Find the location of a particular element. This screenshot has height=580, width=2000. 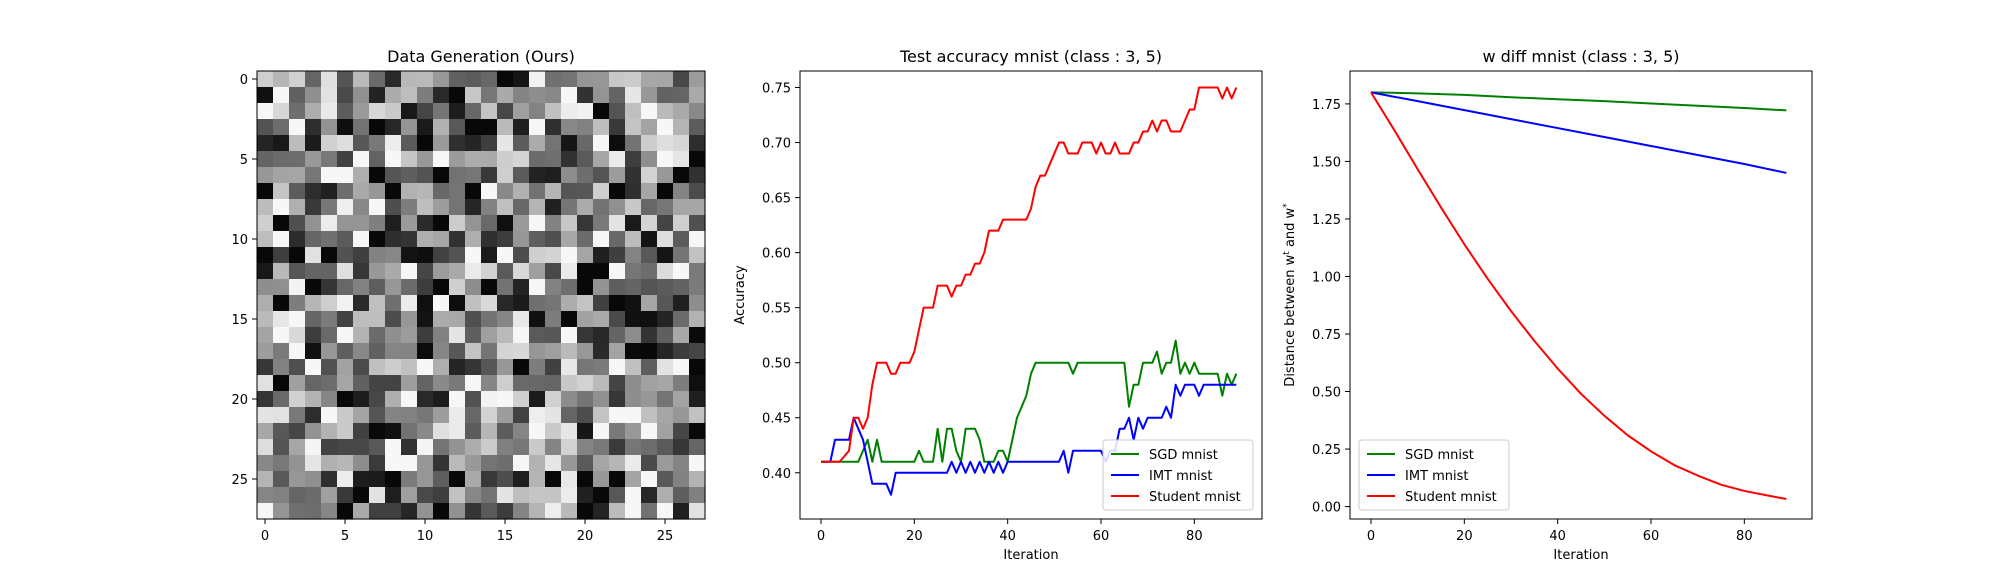

y-tick-label: 0.55 is located at coordinates (776, 309).